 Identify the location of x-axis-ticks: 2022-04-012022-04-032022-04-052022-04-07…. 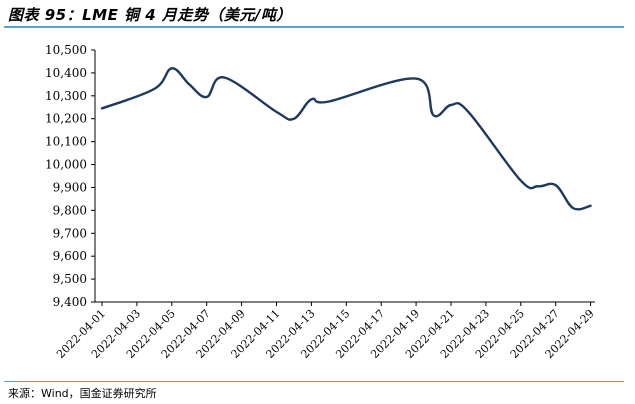
(325, 331).